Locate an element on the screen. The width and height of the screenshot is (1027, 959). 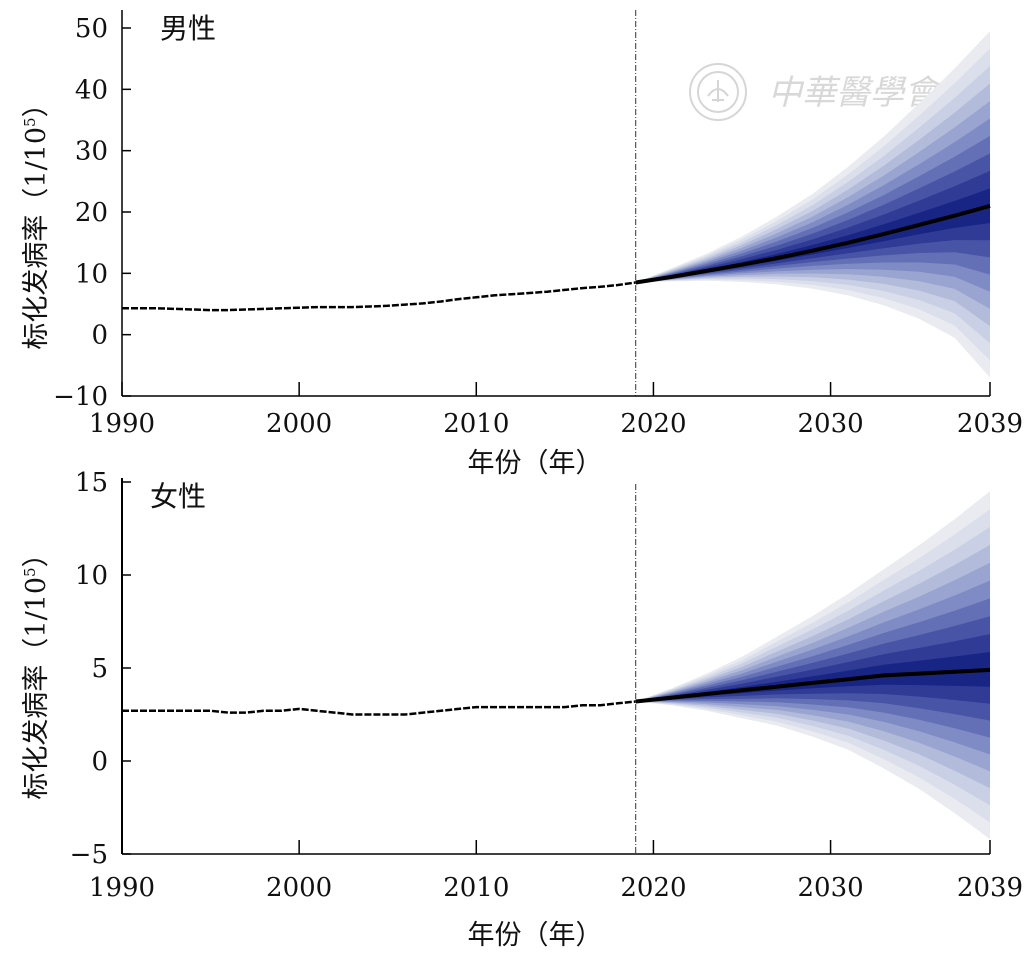
x-axis-title-female: 年份（年） is located at coordinates (535, 935).